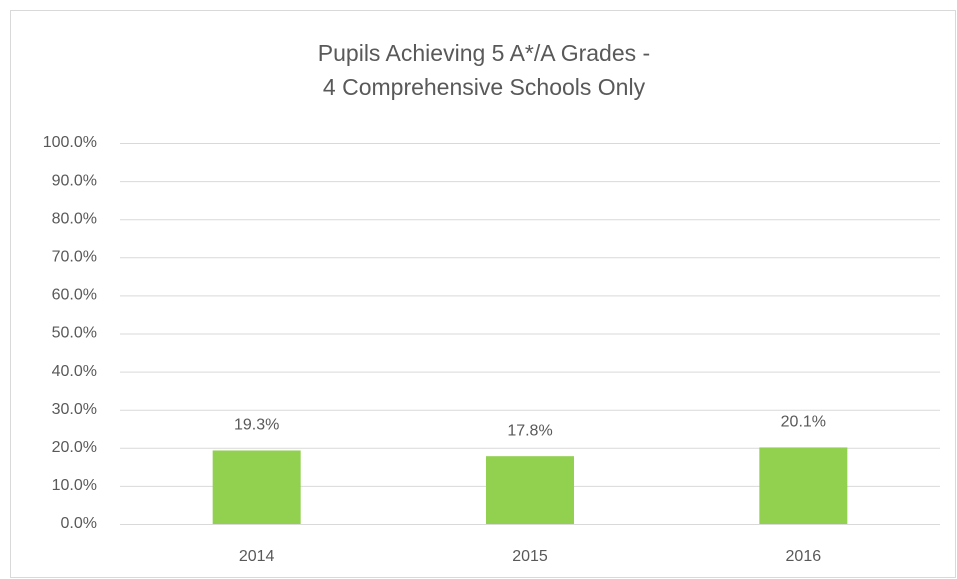 The image size is (957, 579). I want to click on y-tick-label: 30.0%, so click(74, 409).